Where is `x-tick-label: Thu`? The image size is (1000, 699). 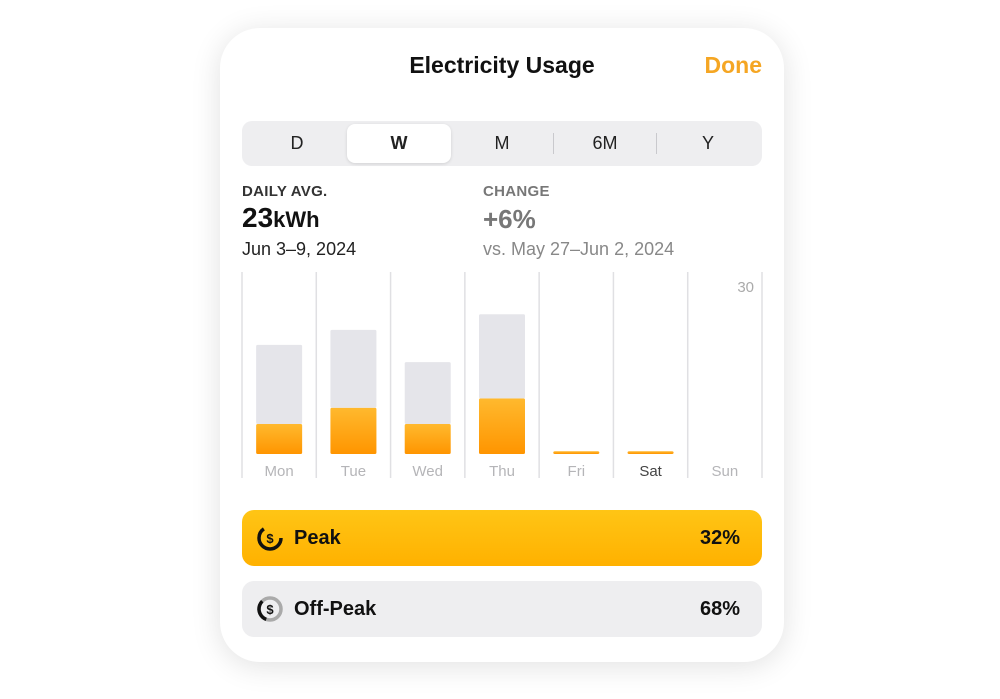
x-tick-label: Thu is located at coordinates (502, 471).